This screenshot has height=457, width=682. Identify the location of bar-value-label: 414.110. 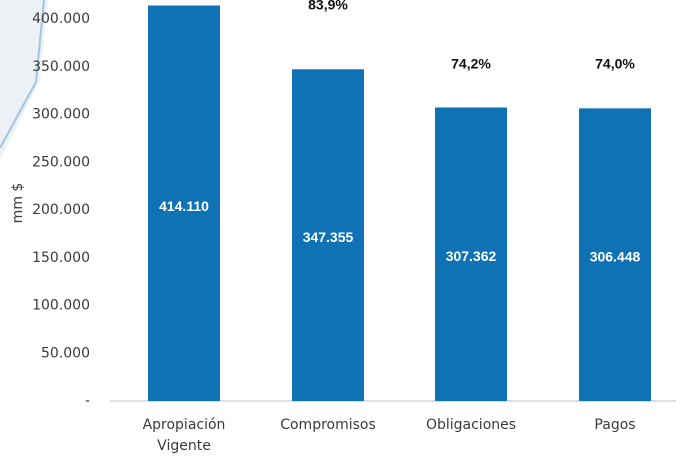
(184, 206).